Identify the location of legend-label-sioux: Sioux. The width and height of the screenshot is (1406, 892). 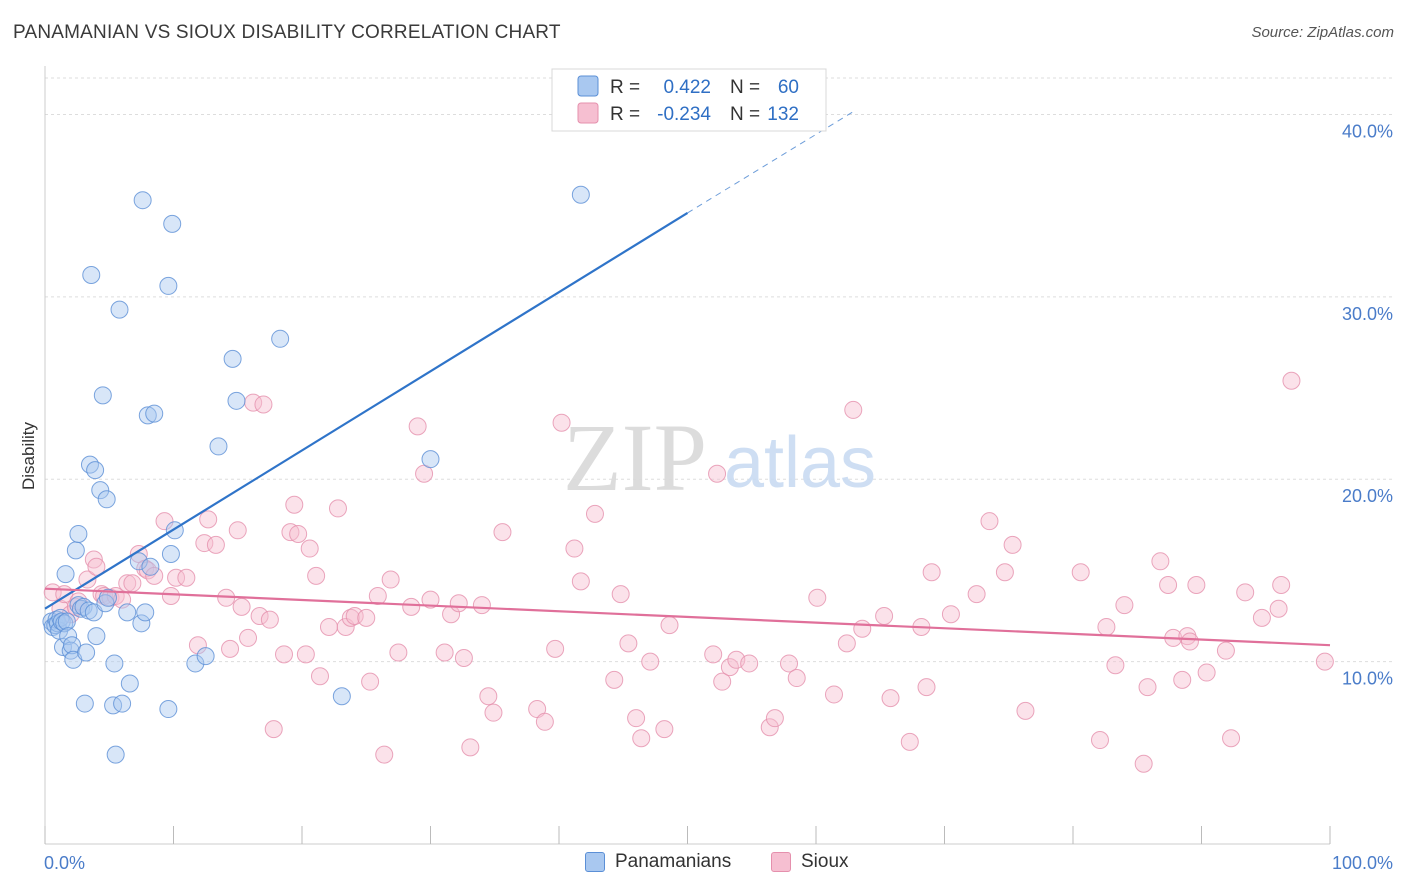
(825, 861).